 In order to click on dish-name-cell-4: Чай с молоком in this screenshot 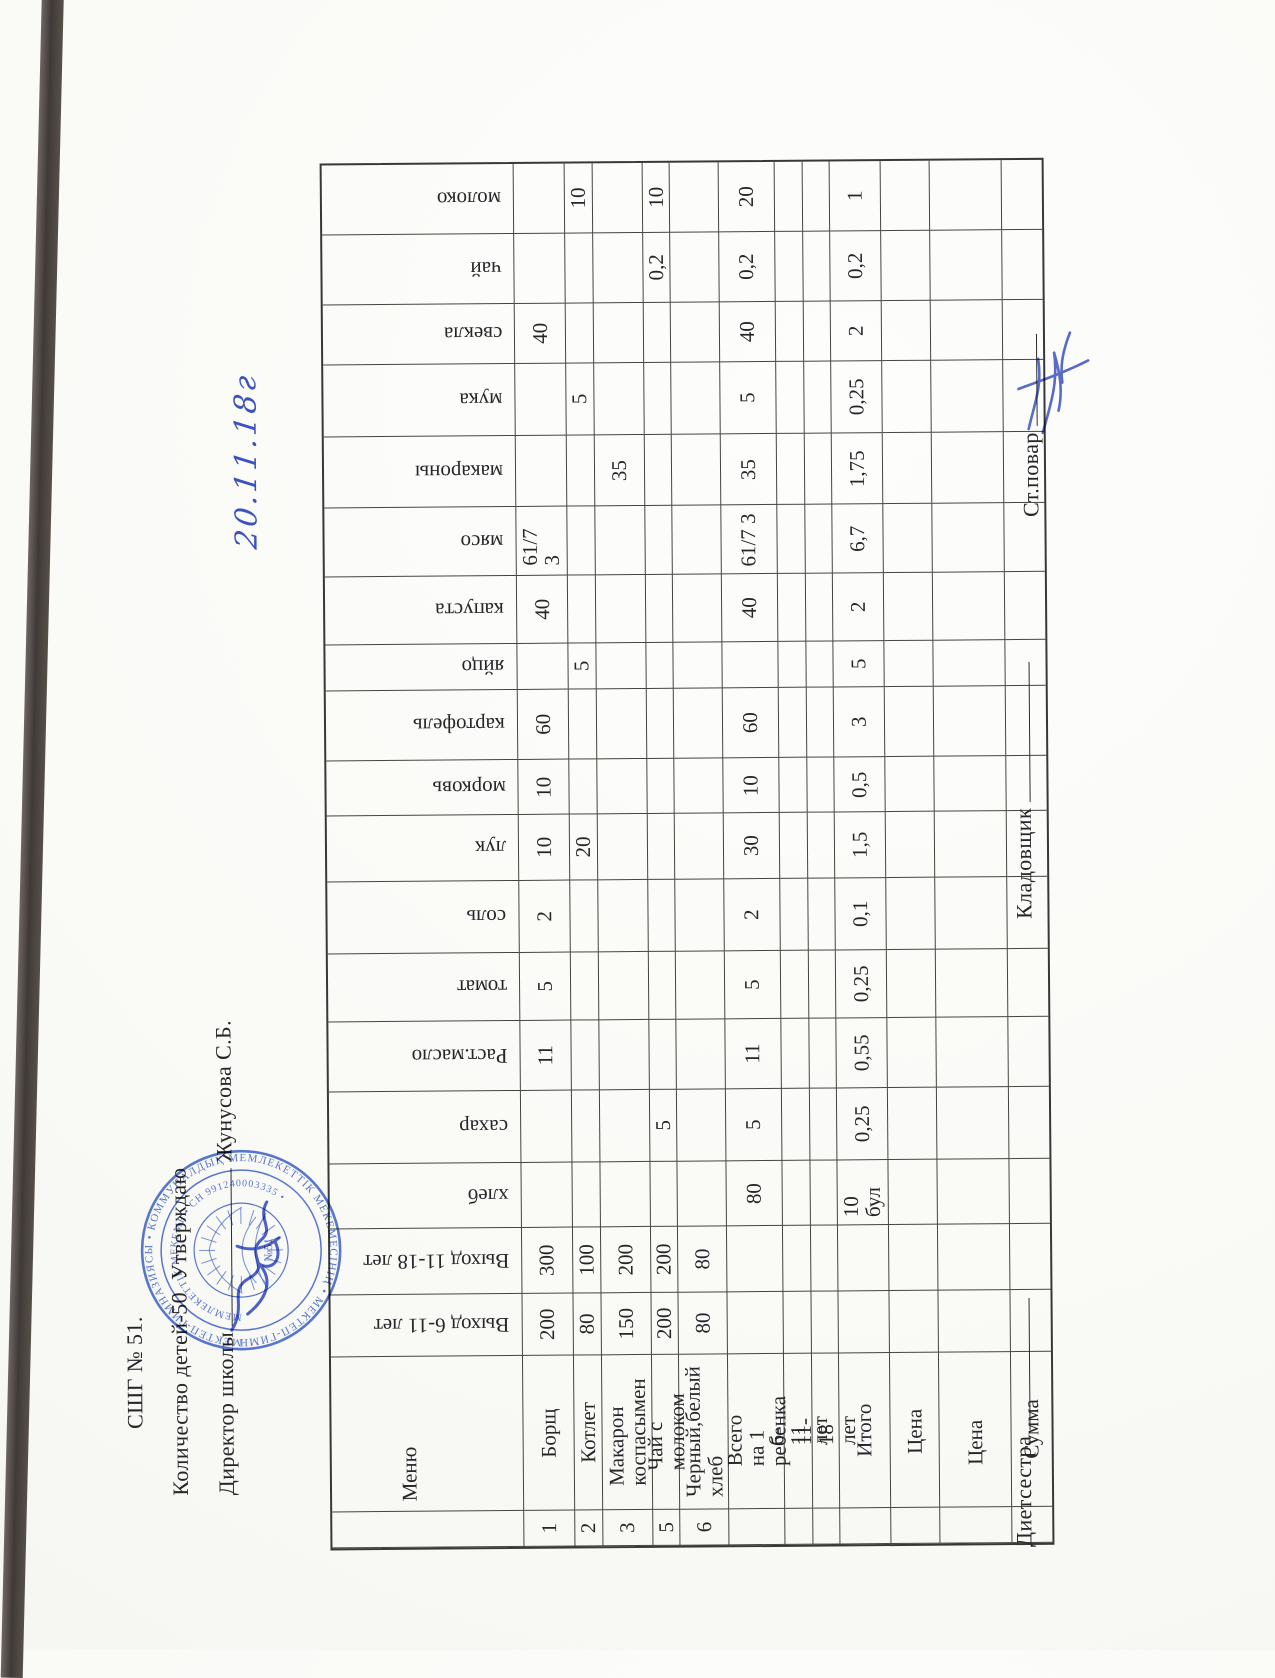, I will do `click(666, 1432)`.